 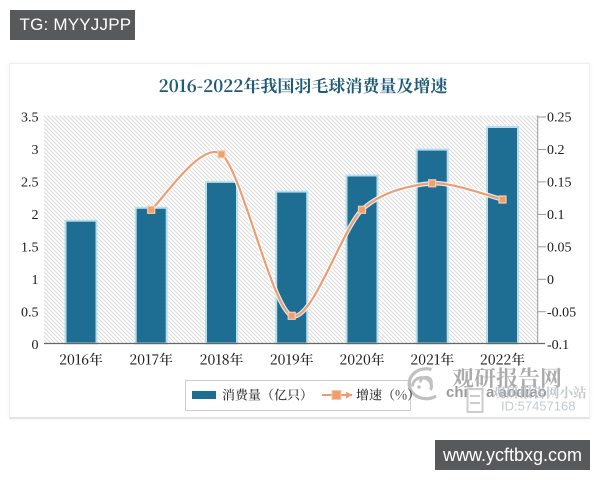 What do you see at coordinates (35, 280) in the screenshot?
I see `svg-text: 1` at bounding box center [35, 280].